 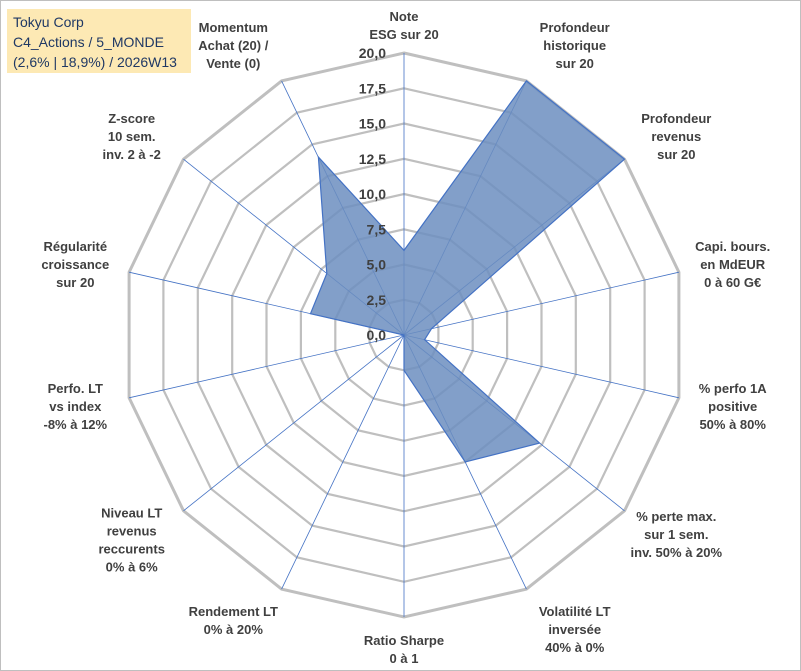 What do you see at coordinates (372, 88) in the screenshot?
I see `tick-label-7: 17,5` at bounding box center [372, 88].